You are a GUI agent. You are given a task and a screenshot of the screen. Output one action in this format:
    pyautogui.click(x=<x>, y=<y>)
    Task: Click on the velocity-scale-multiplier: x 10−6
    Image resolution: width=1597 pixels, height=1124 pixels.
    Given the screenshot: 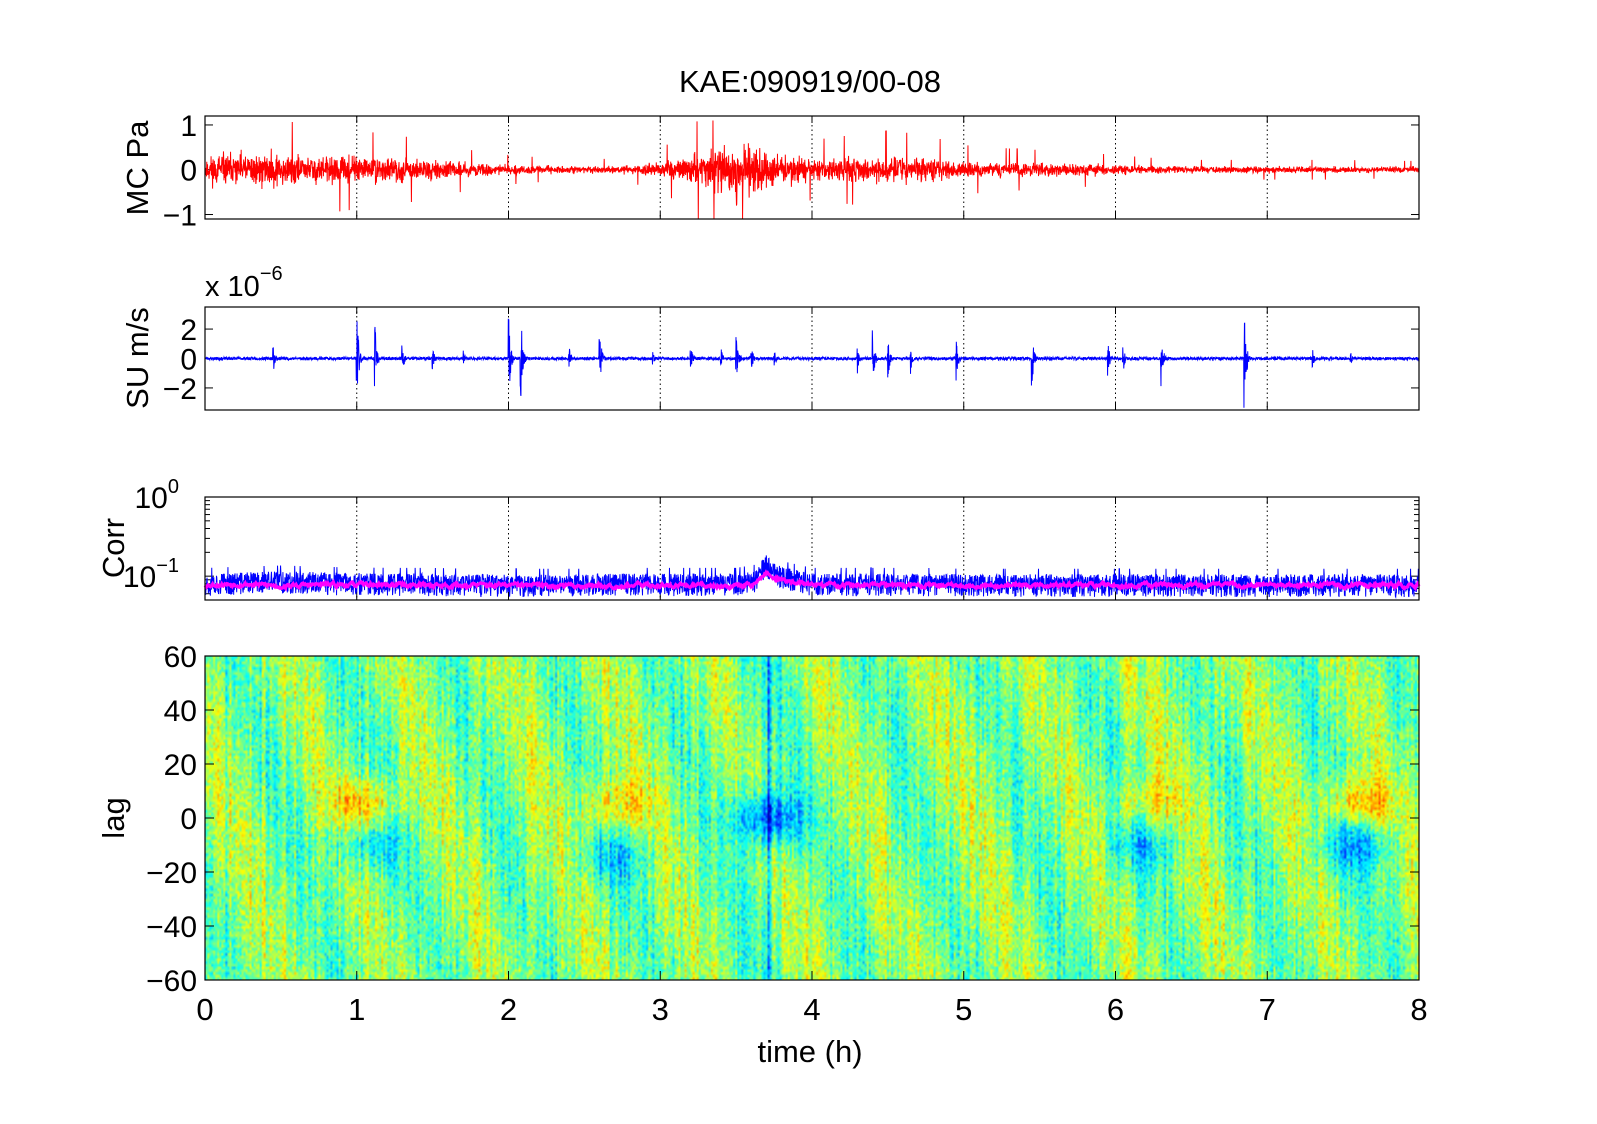 What is the action you would take?
    pyautogui.click(x=244, y=283)
    